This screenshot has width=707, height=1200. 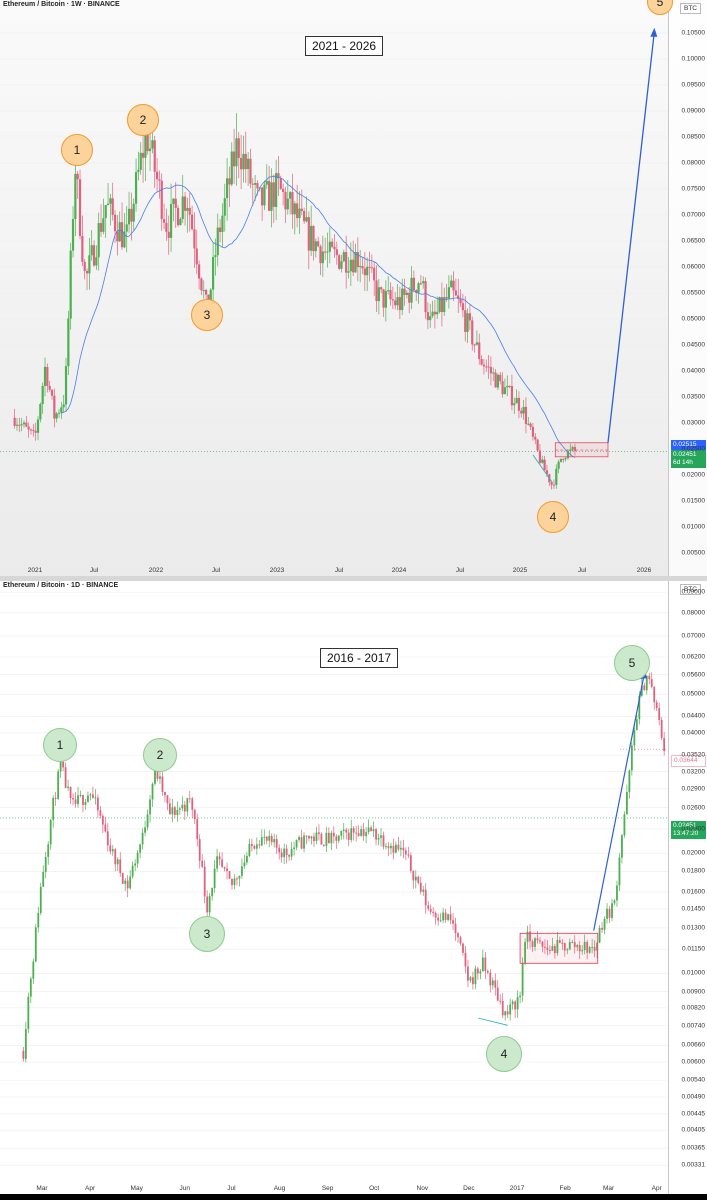 I want to click on daily-x-tick-label: Jul, so click(x=231, y=1188).